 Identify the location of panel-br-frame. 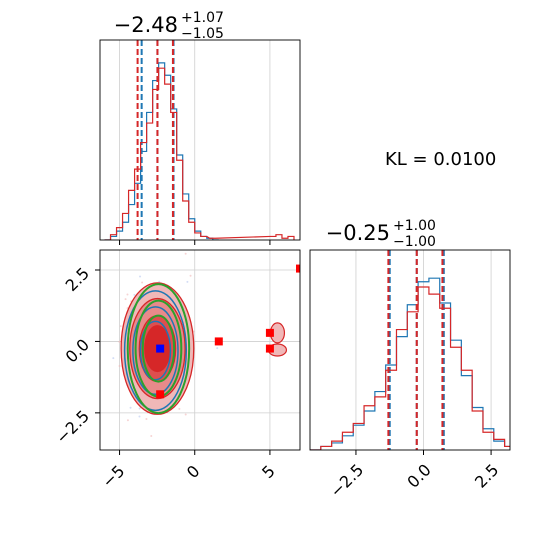
(410, 350).